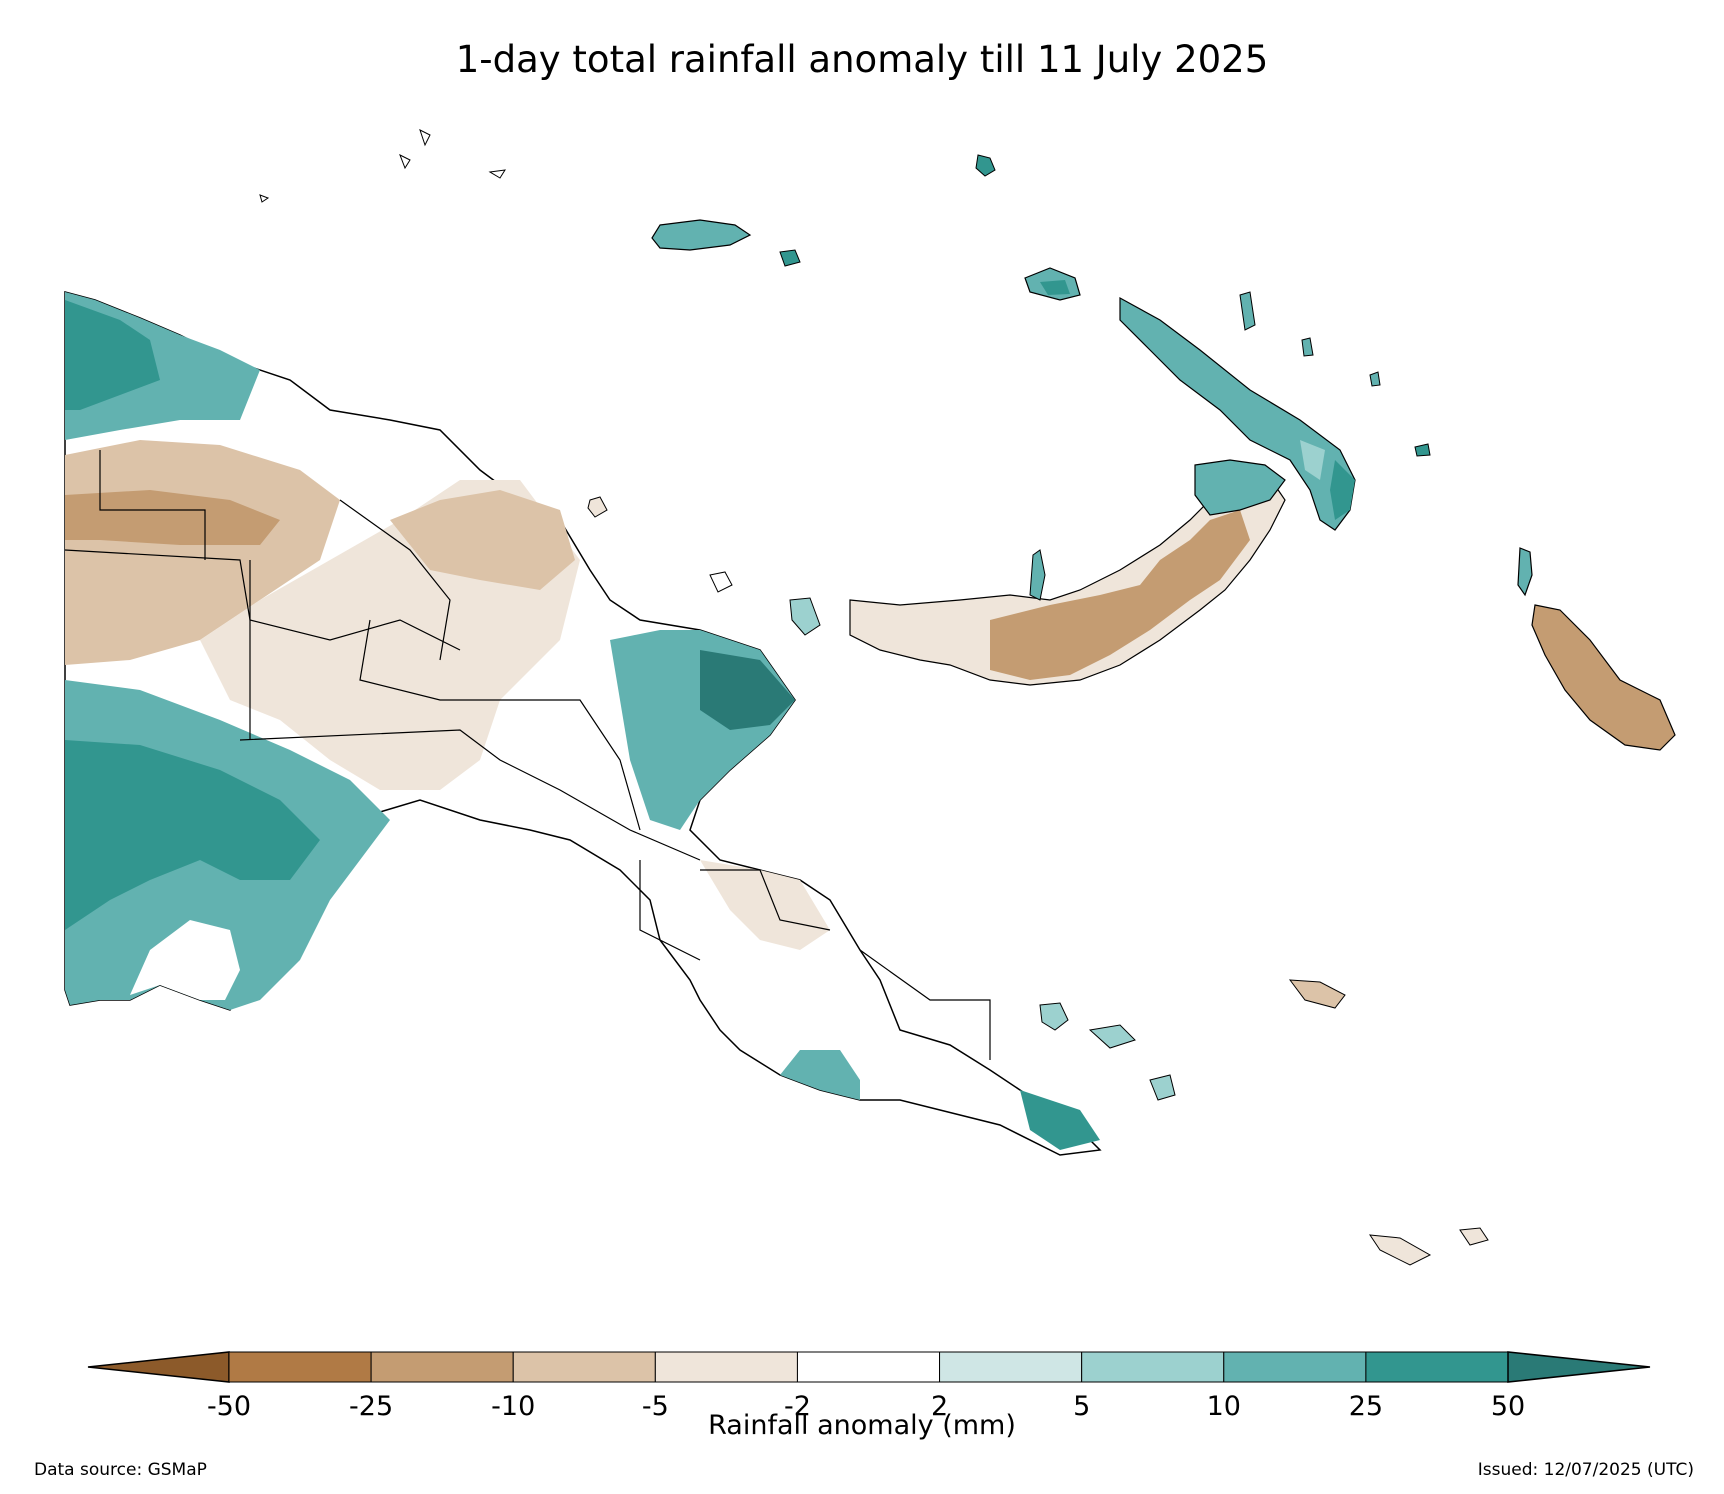  I want to click on central-dry-core, so click(172, 517).